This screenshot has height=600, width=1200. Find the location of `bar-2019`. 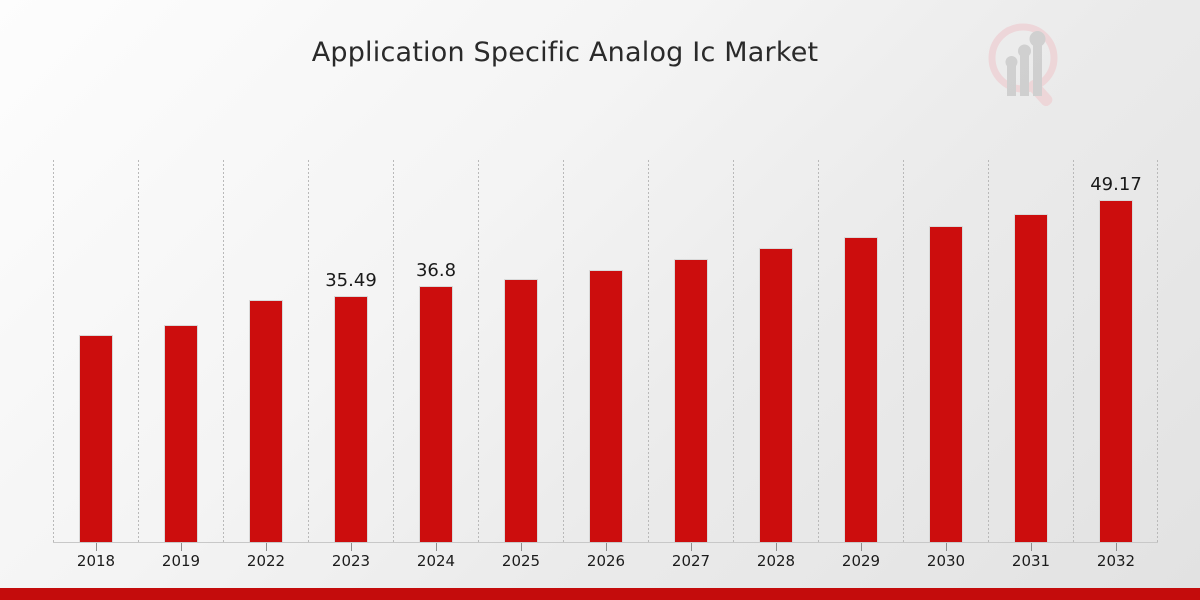

bar-2019 is located at coordinates (181, 433).